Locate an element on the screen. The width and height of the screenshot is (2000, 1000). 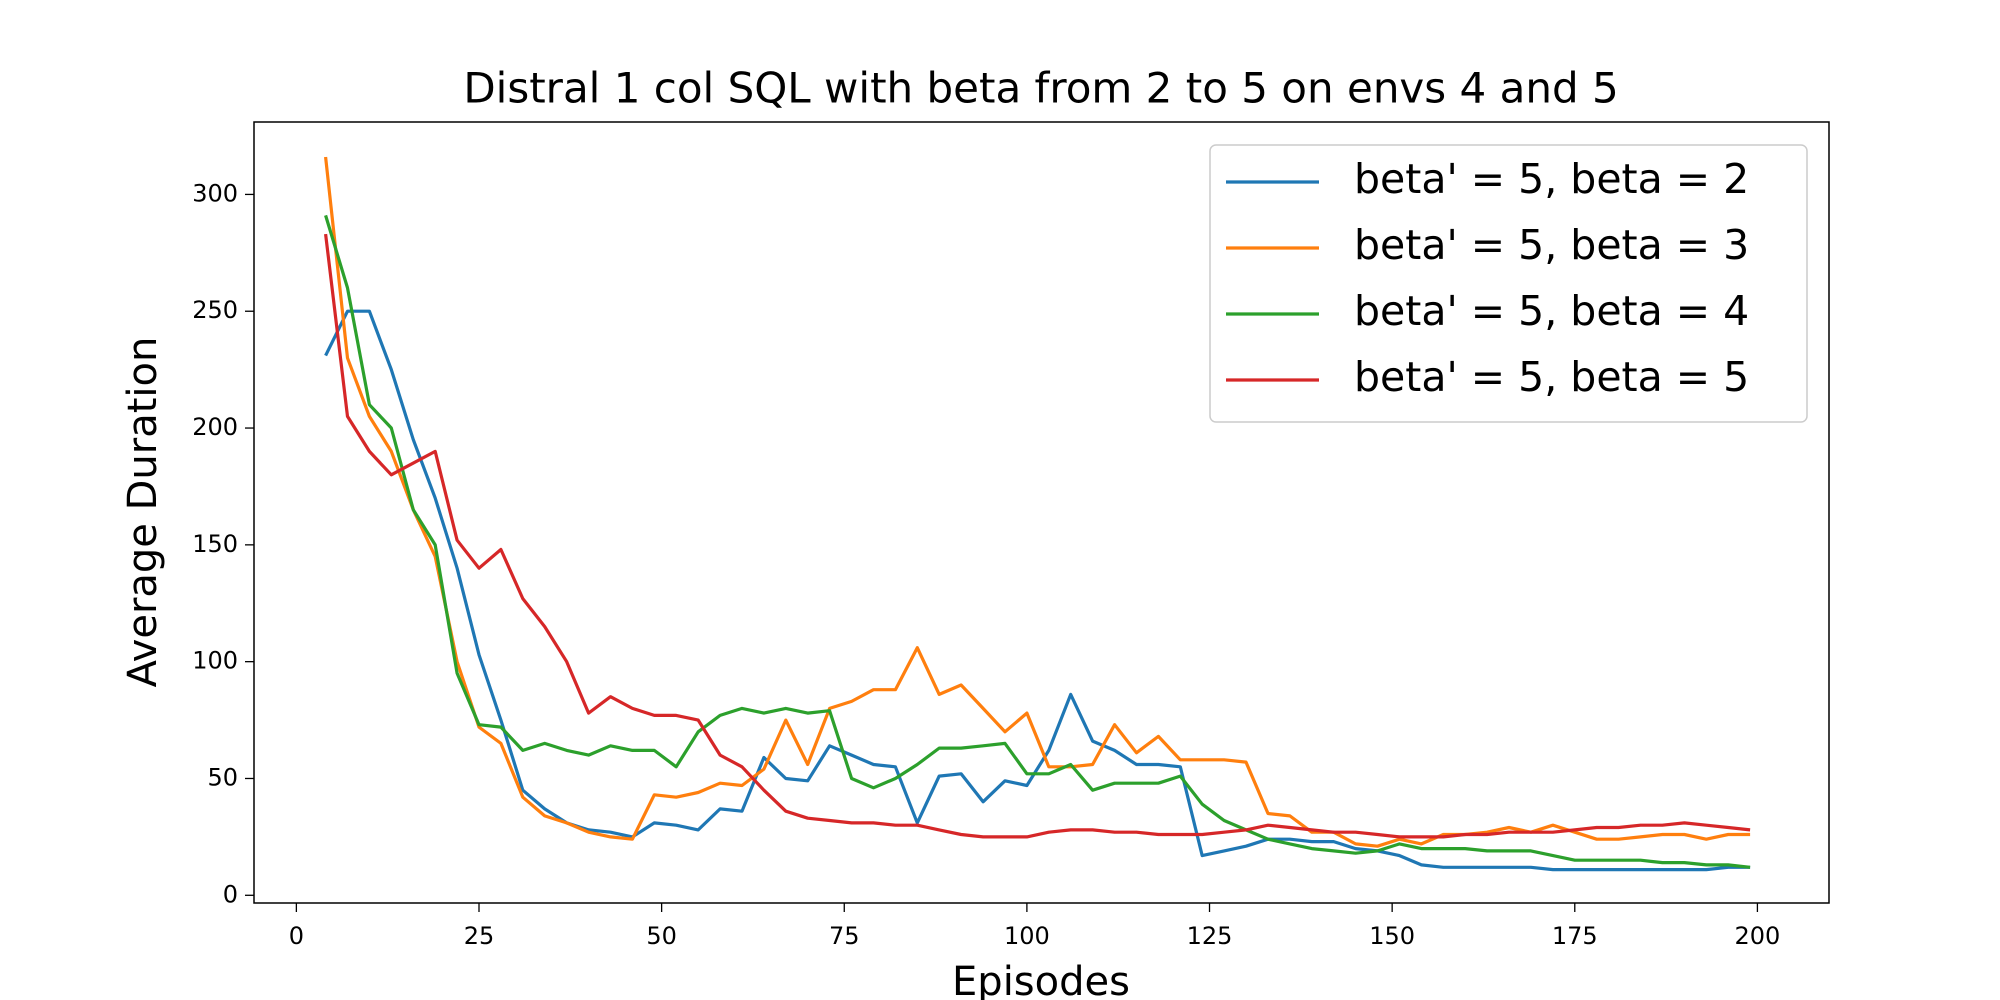
y-tick-label: 100 is located at coordinates (215, 661).